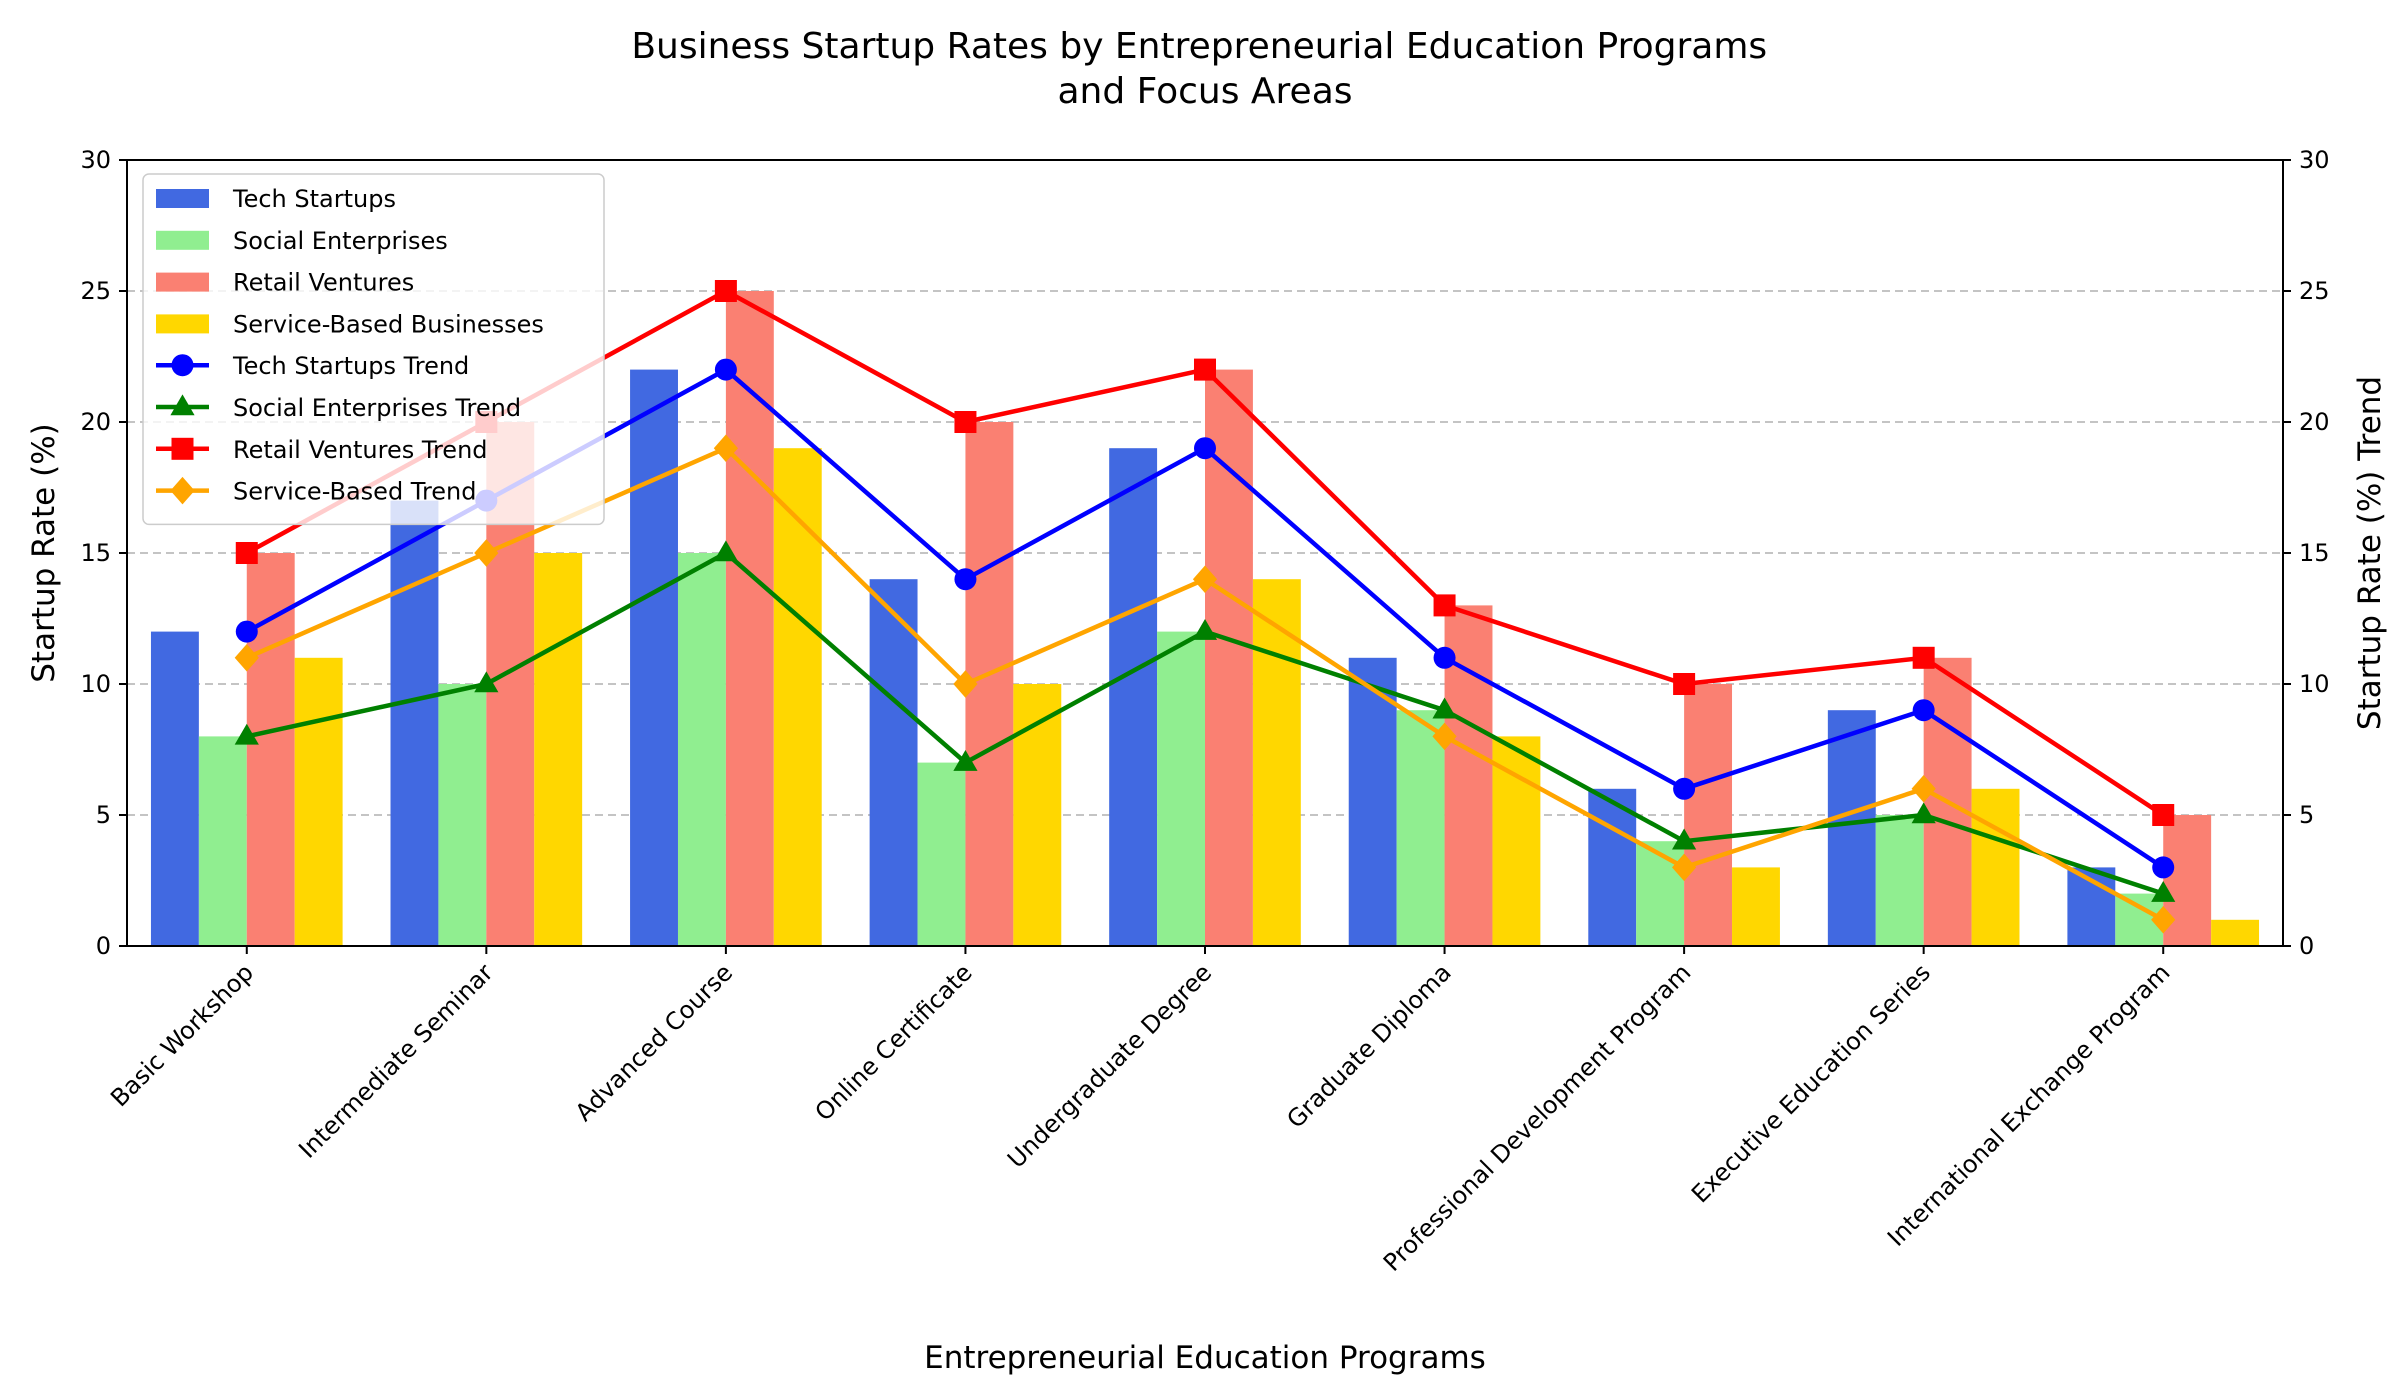 The width and height of the screenshot is (2400, 1400). I want to click on legend-item: Social Enterprises, so click(302, 241).